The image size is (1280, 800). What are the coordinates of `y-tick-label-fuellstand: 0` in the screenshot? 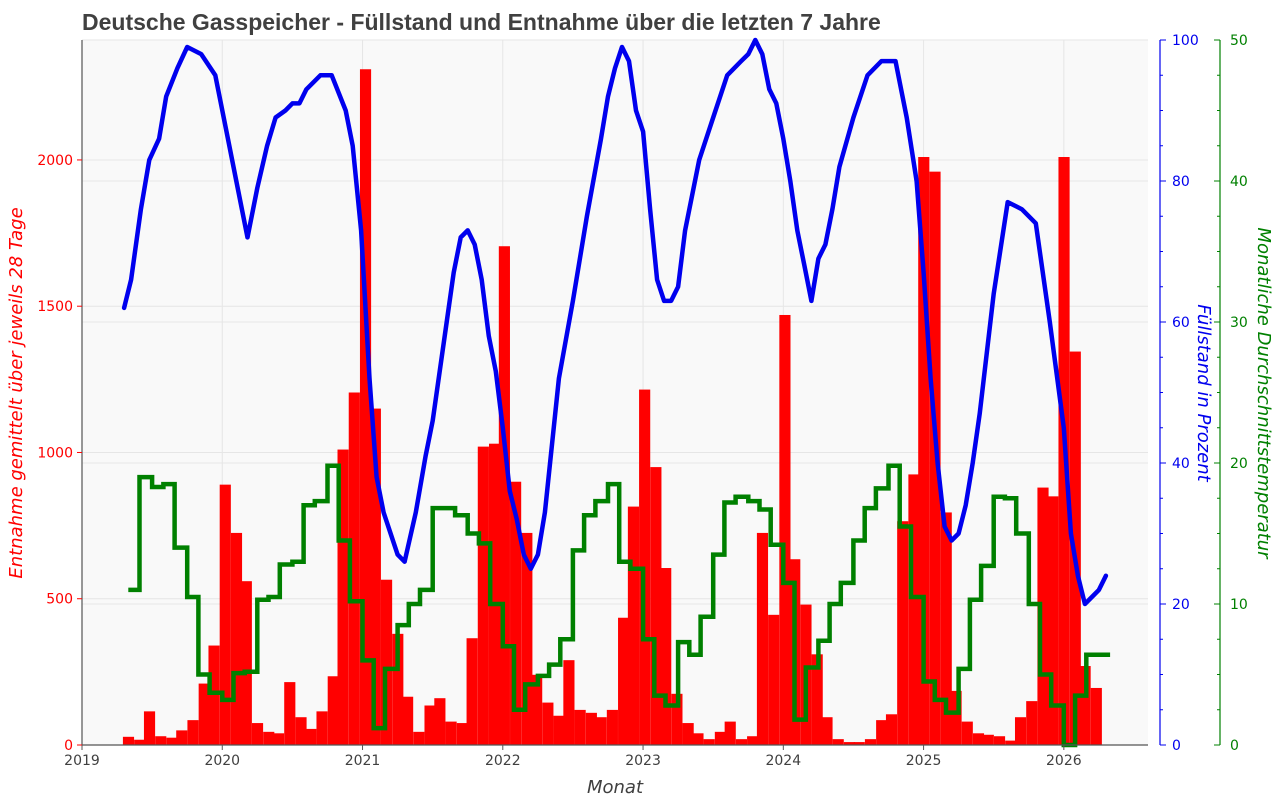 It's located at (1176, 746).